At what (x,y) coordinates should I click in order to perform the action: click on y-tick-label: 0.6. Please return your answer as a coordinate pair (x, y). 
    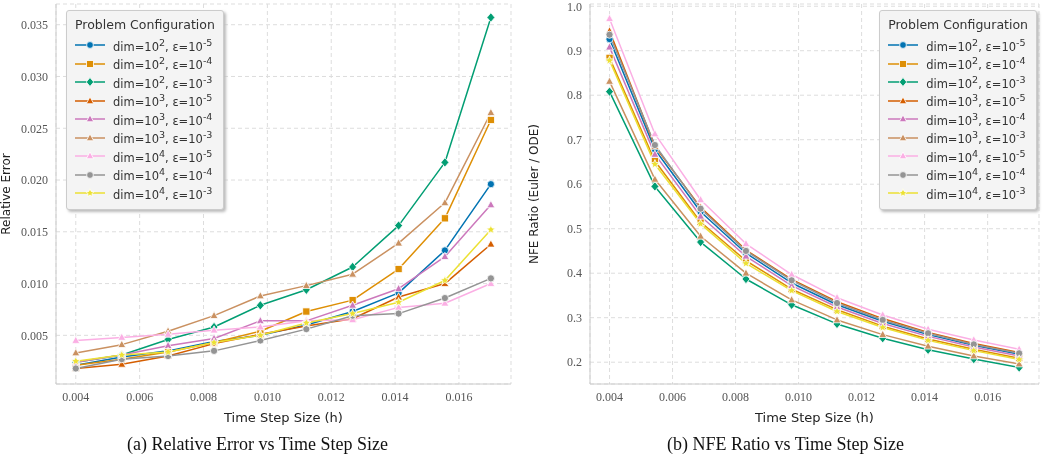
    Looking at the image, I should click on (574, 184).